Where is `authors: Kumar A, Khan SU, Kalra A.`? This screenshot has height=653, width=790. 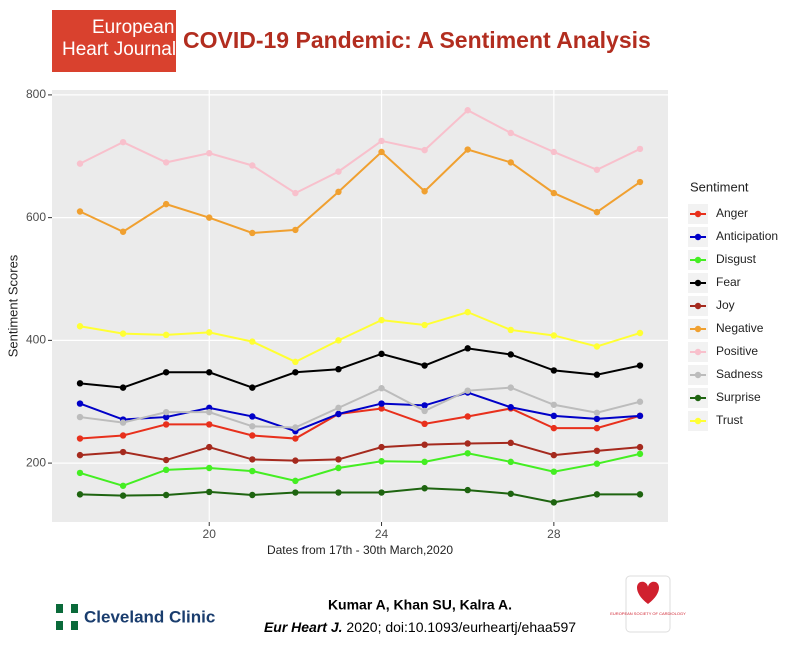
authors: Kumar A, Khan SU, Kalra A. is located at coordinates (420, 605).